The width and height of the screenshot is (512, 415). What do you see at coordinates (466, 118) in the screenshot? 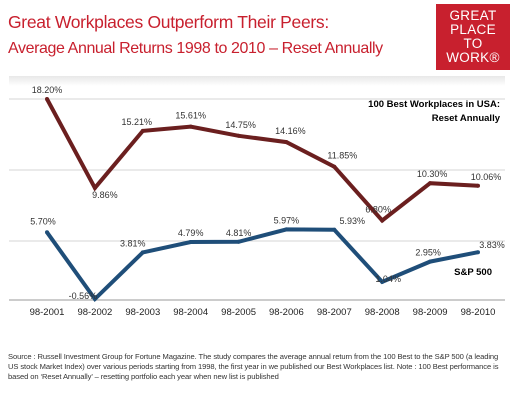
I see `legend-best-line-2: Reset Annually` at bounding box center [466, 118].